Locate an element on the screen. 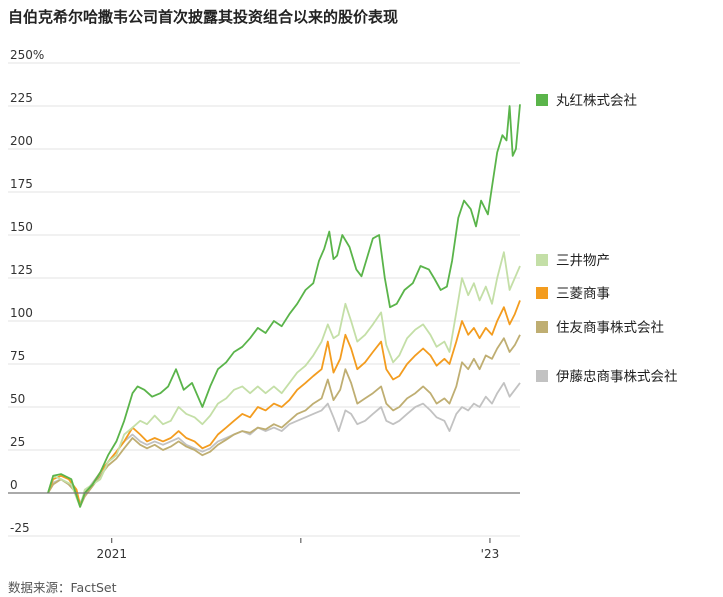 Image resolution: width=723 pixels, height=597 pixels. y-tick-label: -25 is located at coordinates (20, 528).